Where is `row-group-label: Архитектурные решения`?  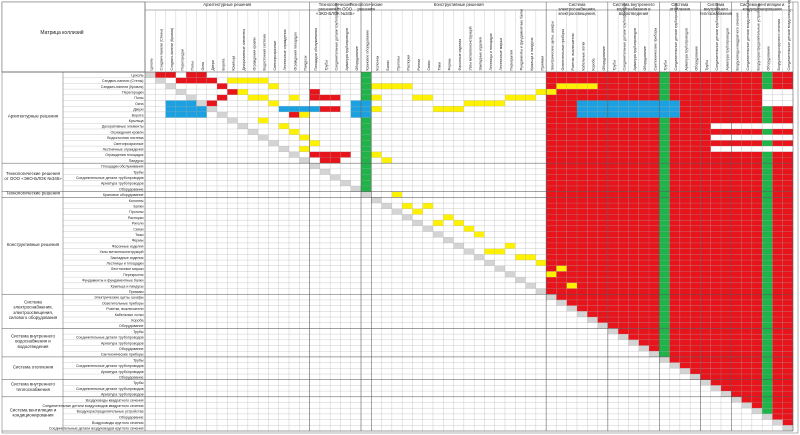
row-group-label: Архитектурные решения is located at coordinates (33, 116).